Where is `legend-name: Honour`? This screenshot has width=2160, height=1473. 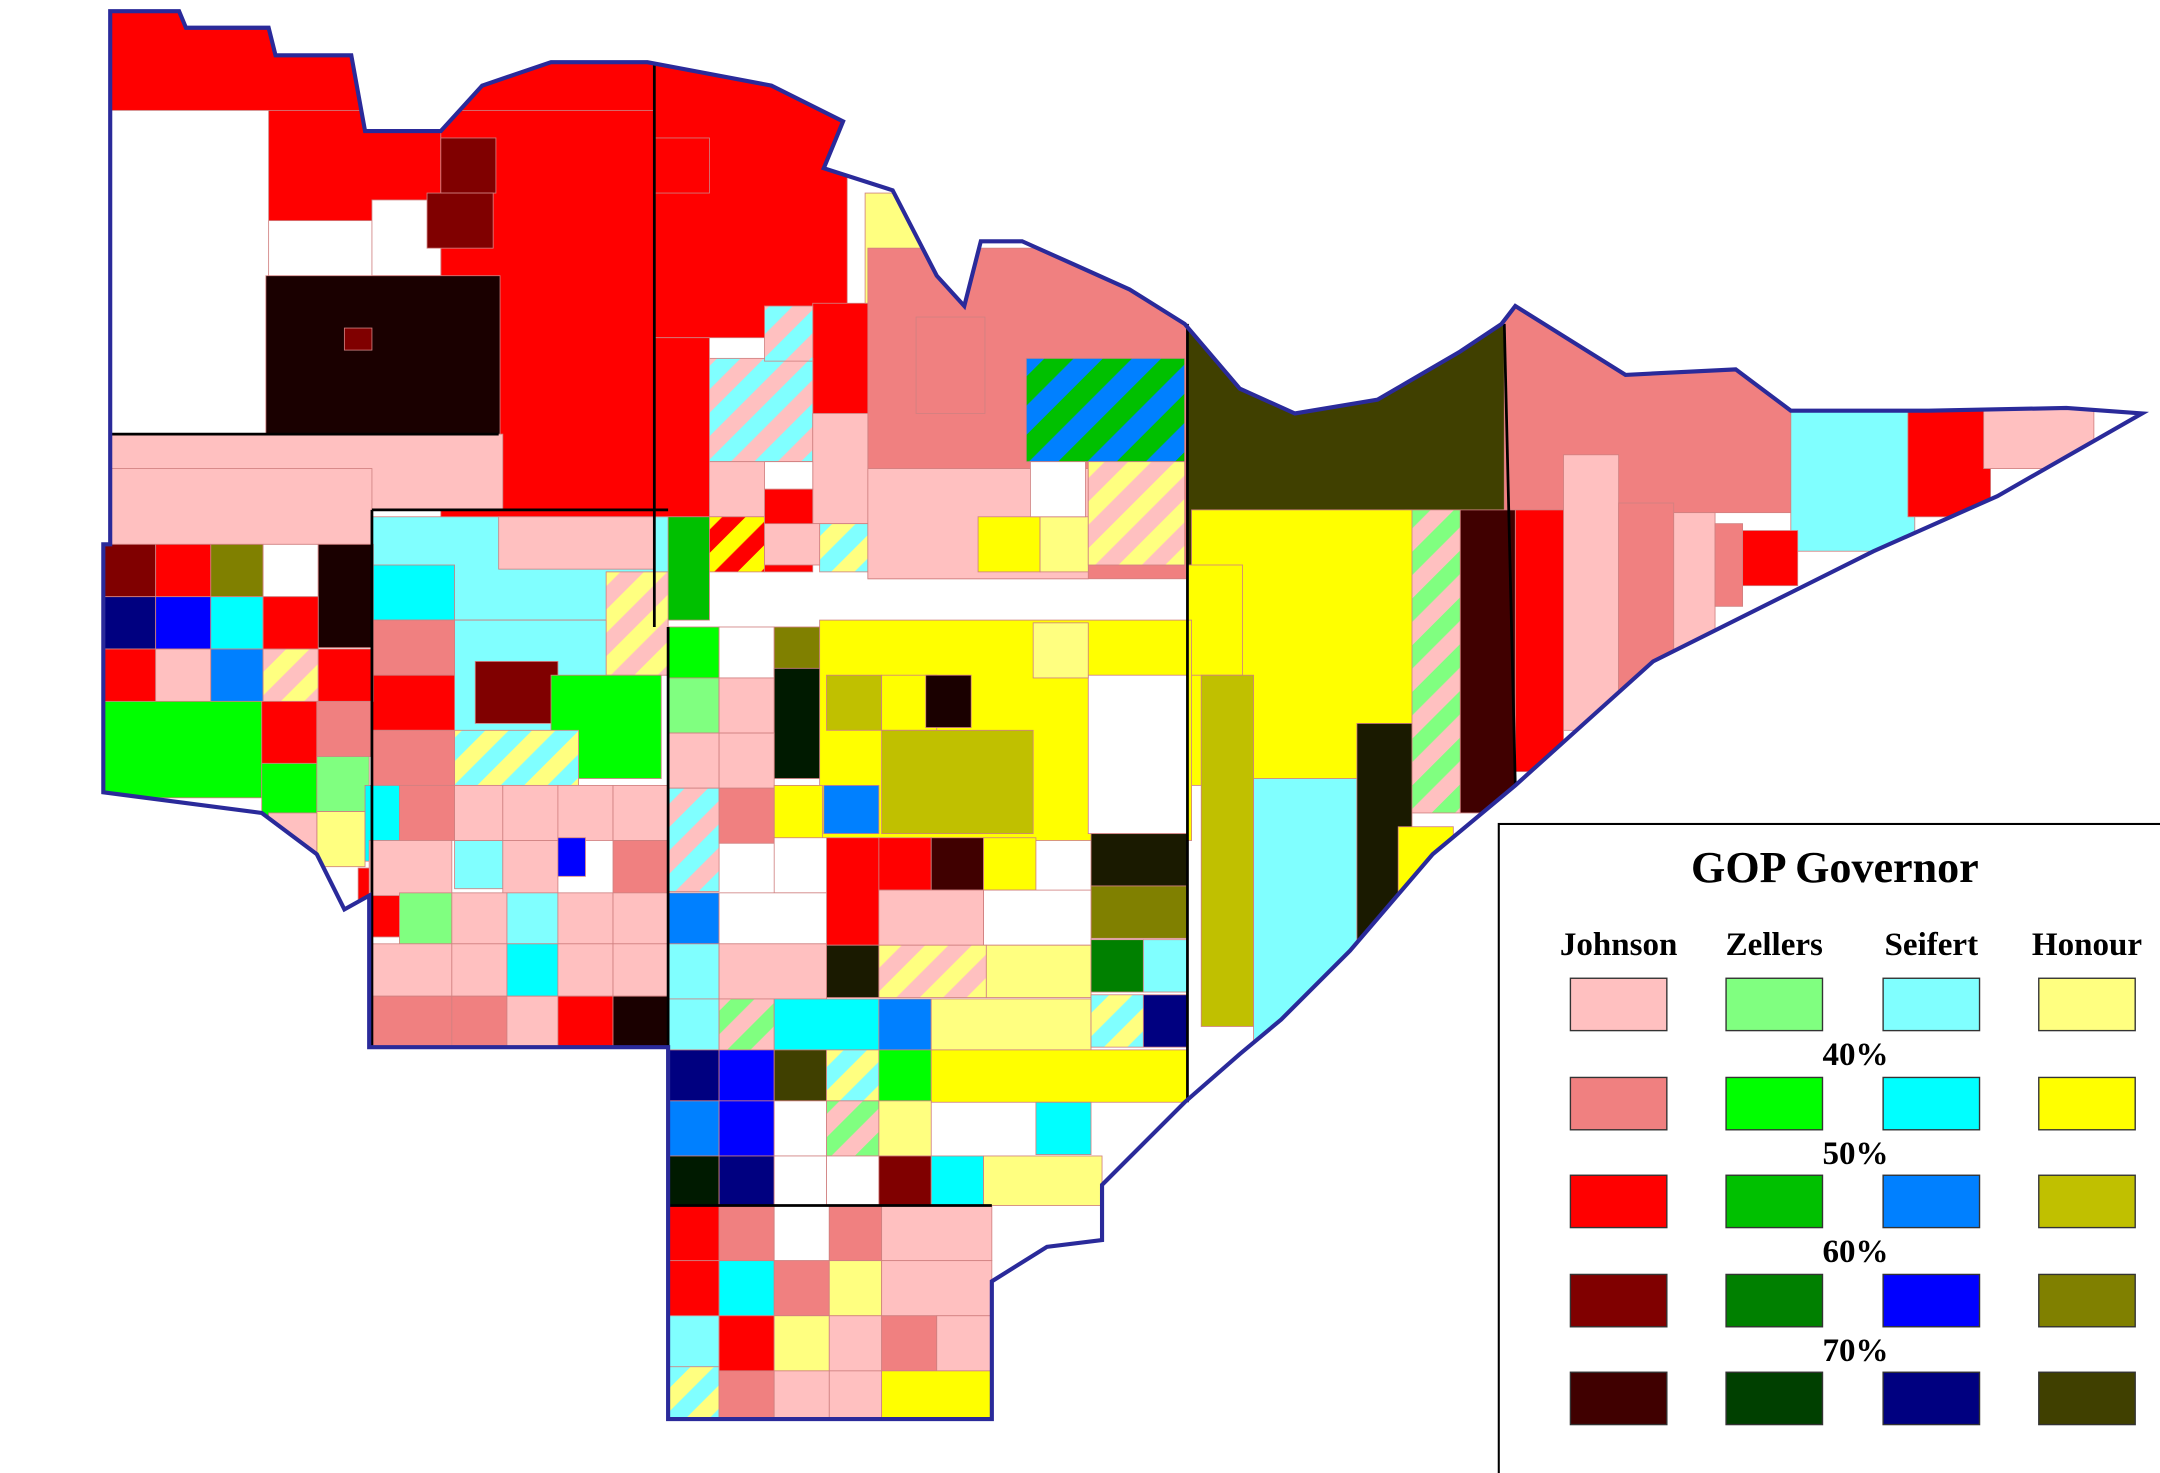
legend-name: Honour is located at coordinates (2087, 945).